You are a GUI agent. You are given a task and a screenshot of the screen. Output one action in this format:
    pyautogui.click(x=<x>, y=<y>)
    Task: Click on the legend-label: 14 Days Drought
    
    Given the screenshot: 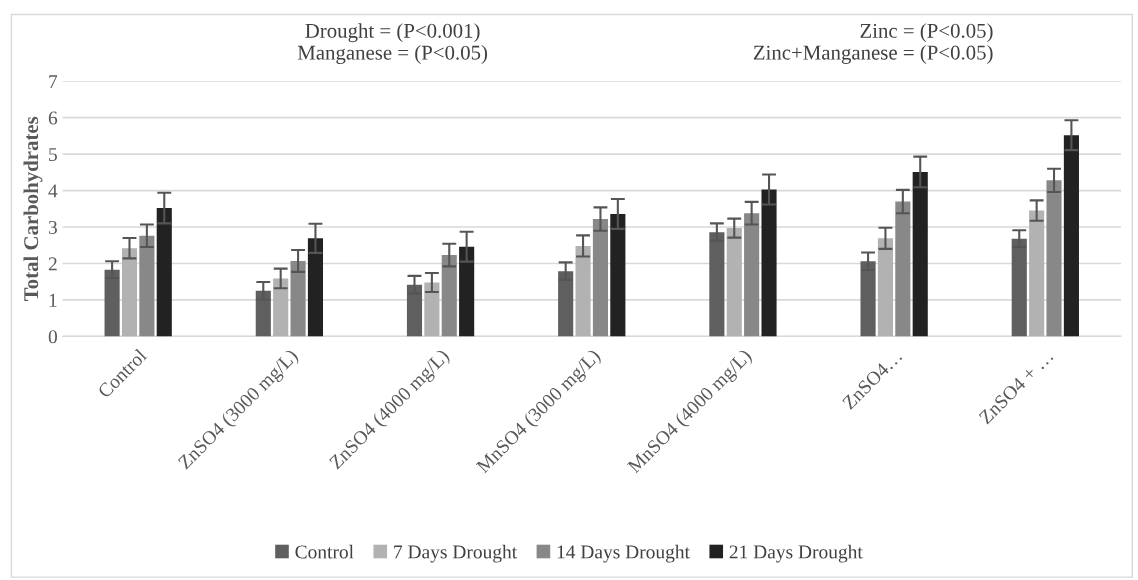 What is the action you would take?
    pyautogui.click(x=623, y=553)
    